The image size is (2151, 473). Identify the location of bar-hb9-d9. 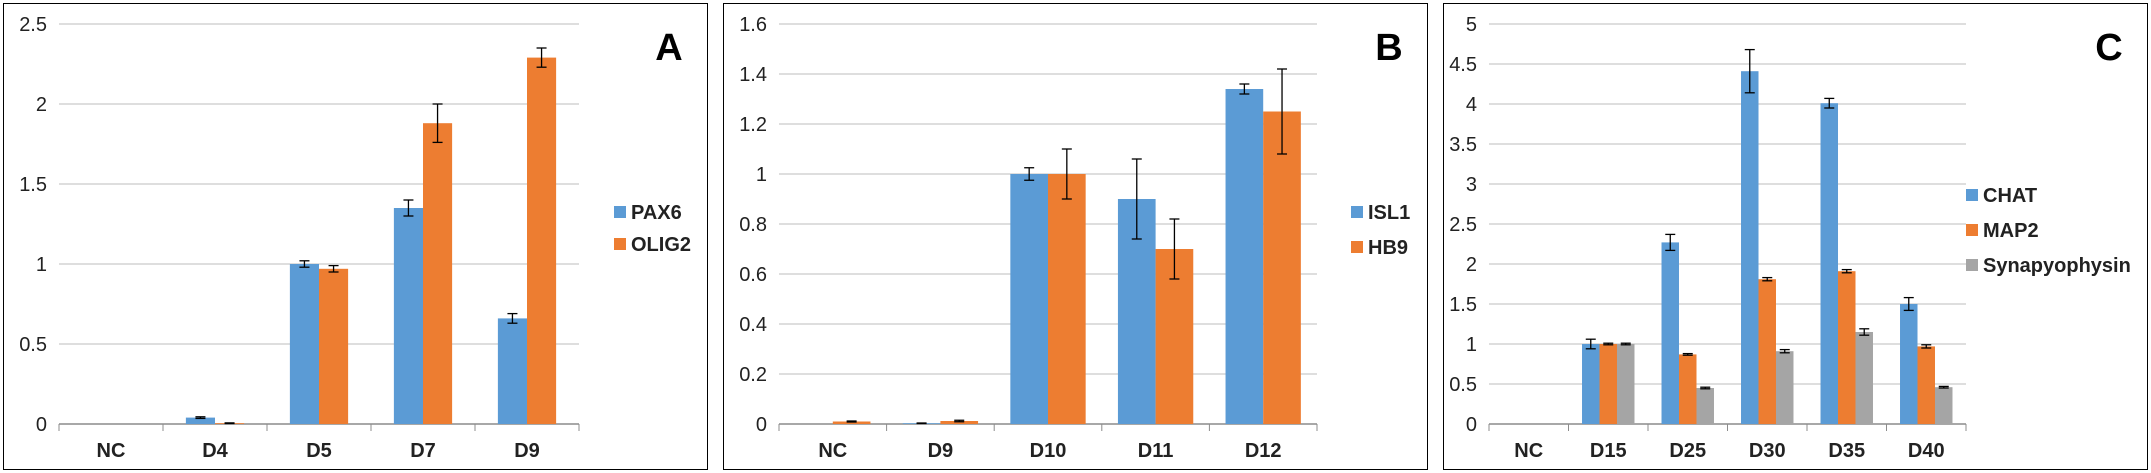
(959, 422).